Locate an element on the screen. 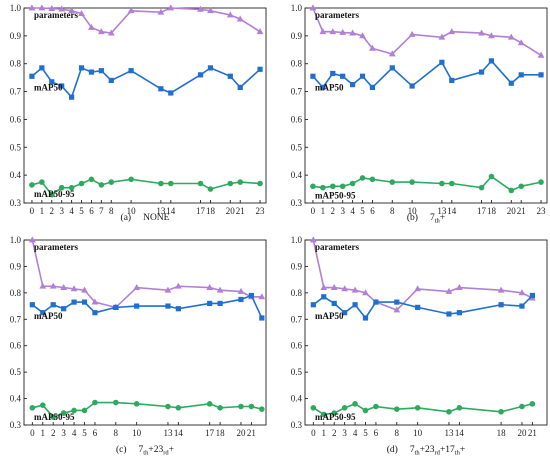 The width and height of the screenshot is (550, 460). x-tick-label: 6 is located at coordinates (91, 211).